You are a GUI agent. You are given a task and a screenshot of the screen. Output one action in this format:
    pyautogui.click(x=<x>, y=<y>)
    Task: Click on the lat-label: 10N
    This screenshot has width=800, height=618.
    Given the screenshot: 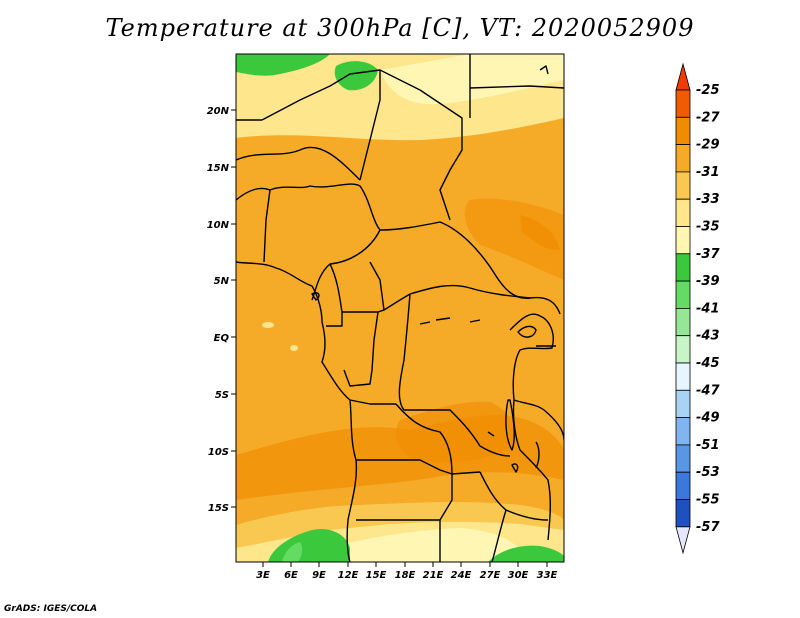 What is the action you would take?
    pyautogui.click(x=218, y=225)
    